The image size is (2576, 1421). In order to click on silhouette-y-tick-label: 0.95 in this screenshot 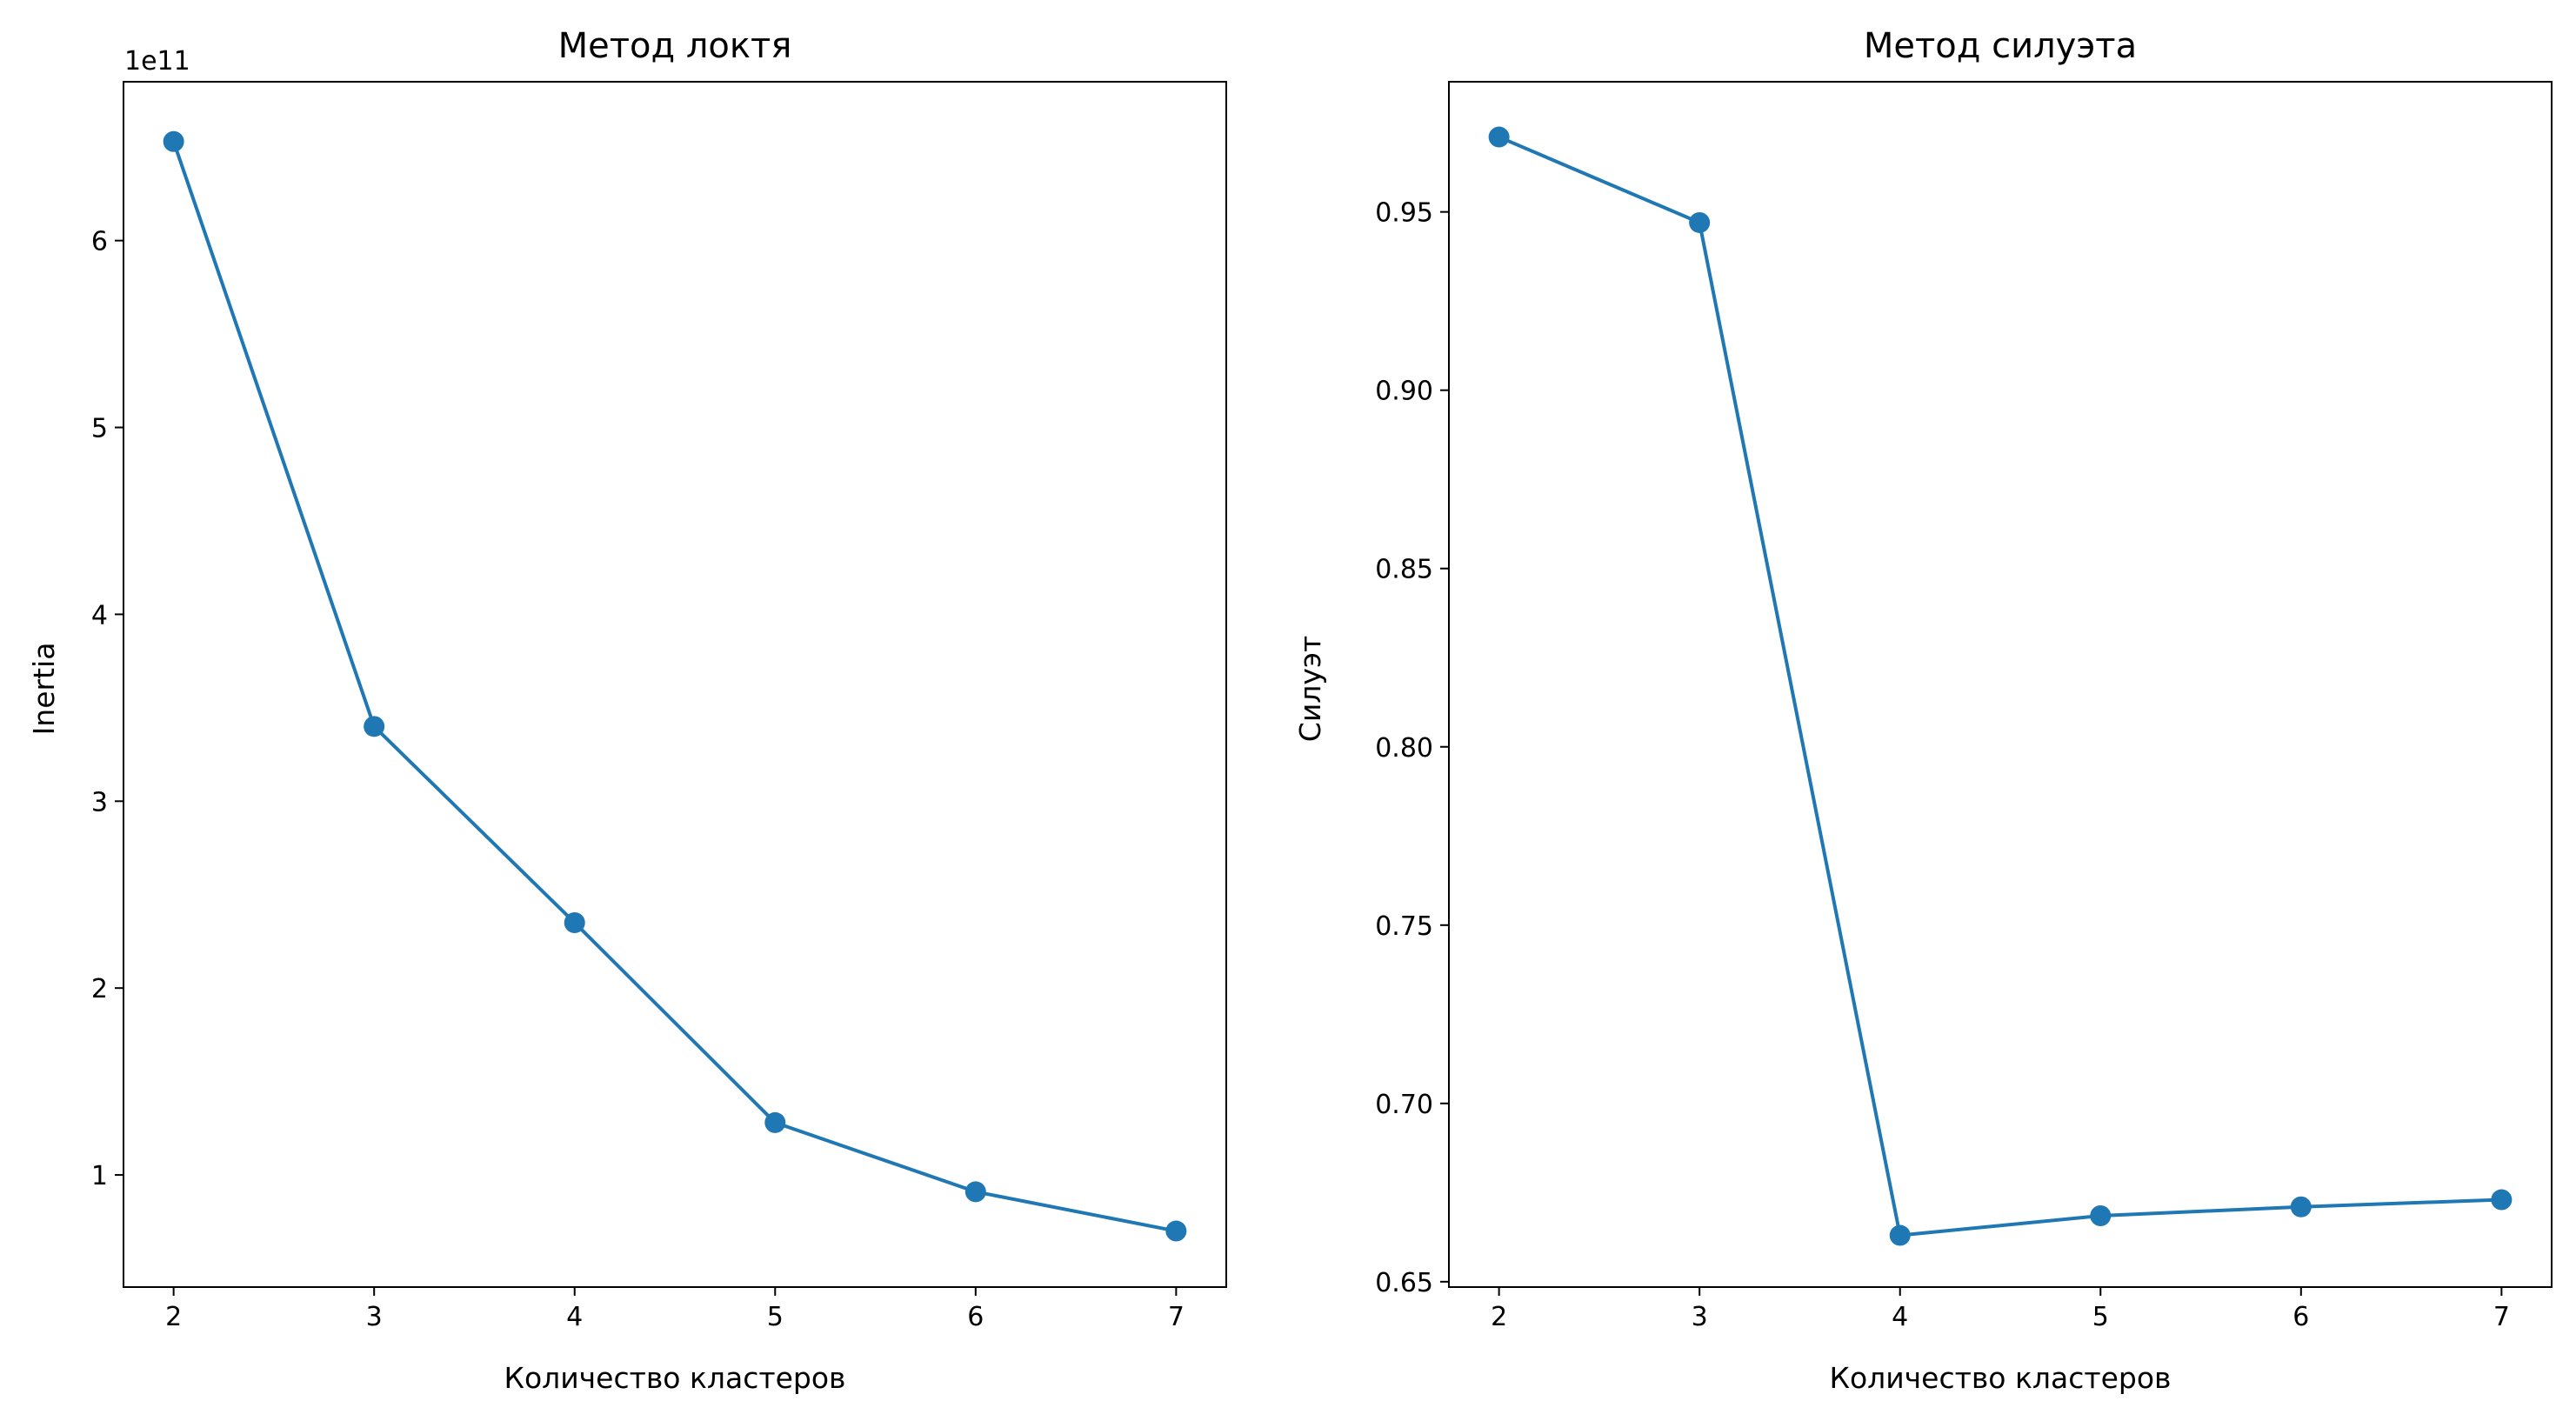, I will do `click(1404, 213)`.